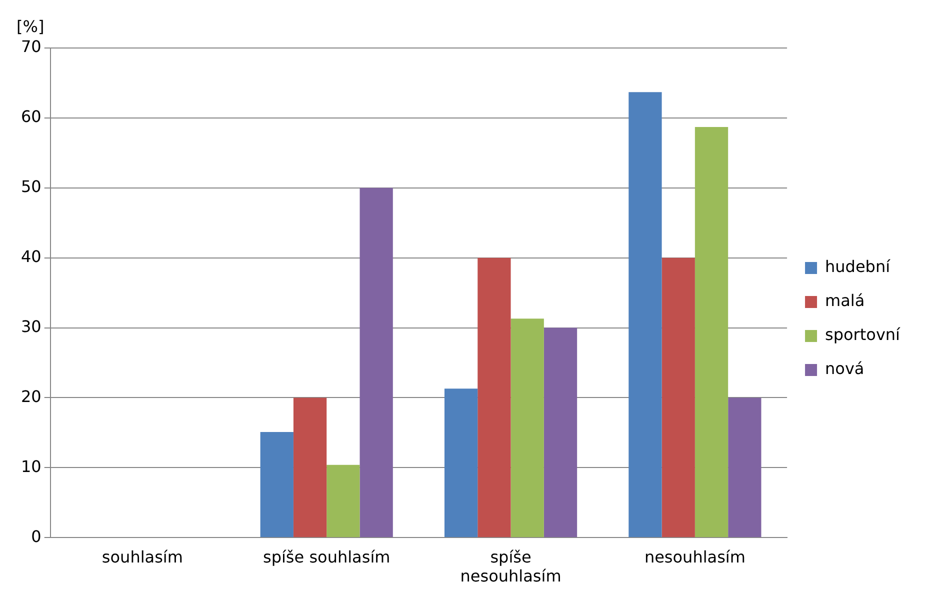  What do you see at coordinates (36, 536) in the screenshot?
I see `y-tick-label: 0` at bounding box center [36, 536].